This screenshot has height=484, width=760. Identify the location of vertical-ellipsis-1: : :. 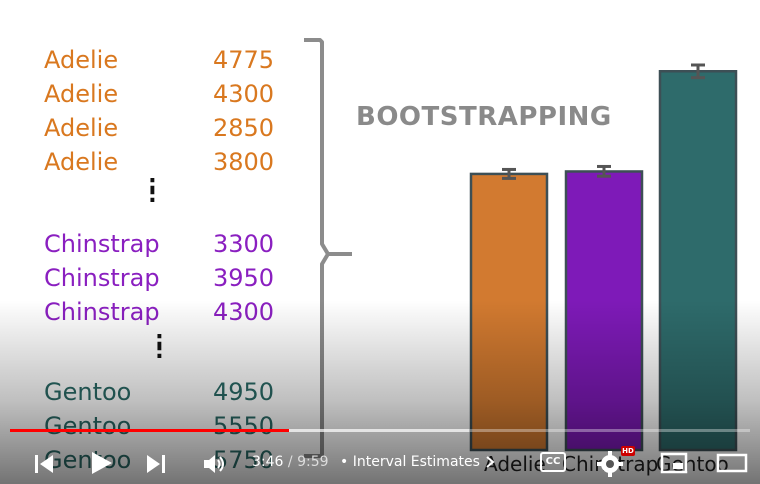
(159, 345).